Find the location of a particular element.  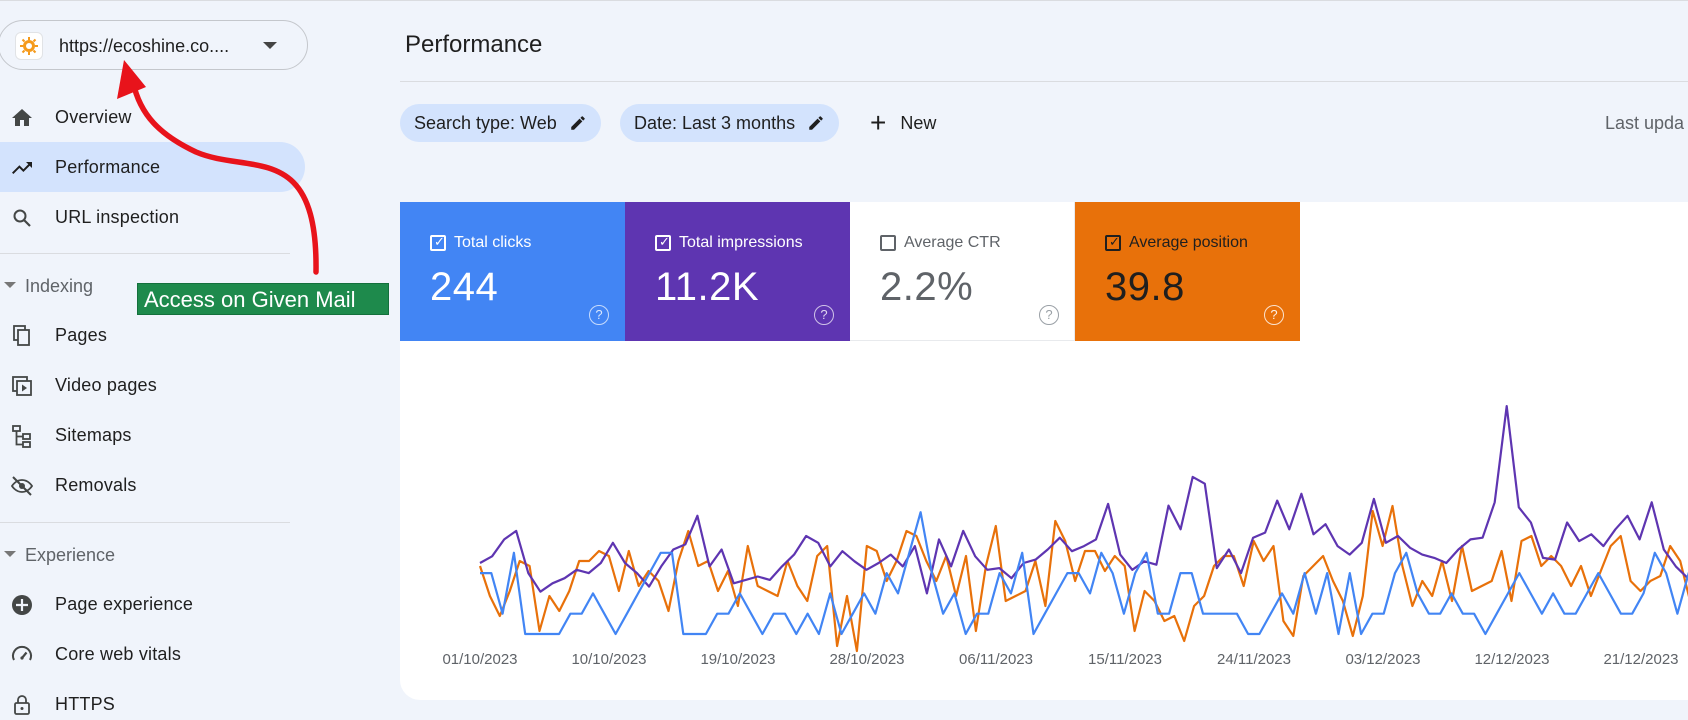

metric-label: Total clicks is located at coordinates (493, 242).